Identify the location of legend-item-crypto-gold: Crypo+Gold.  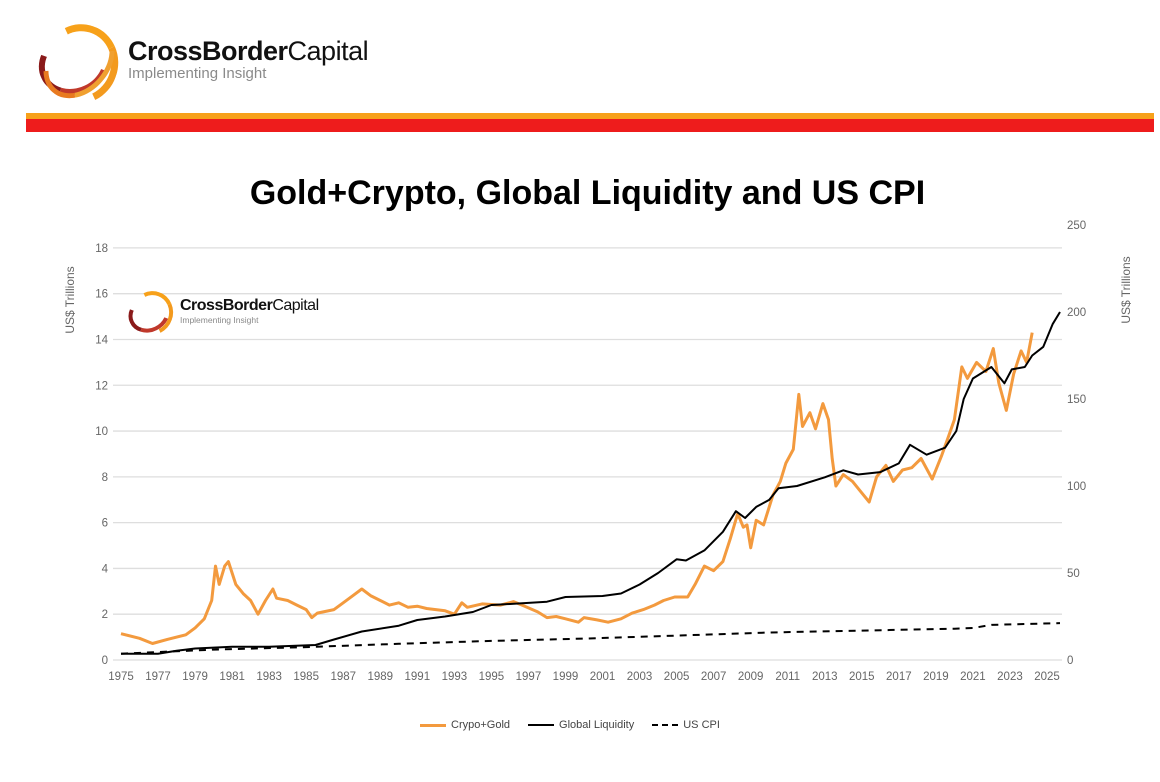
(465, 725).